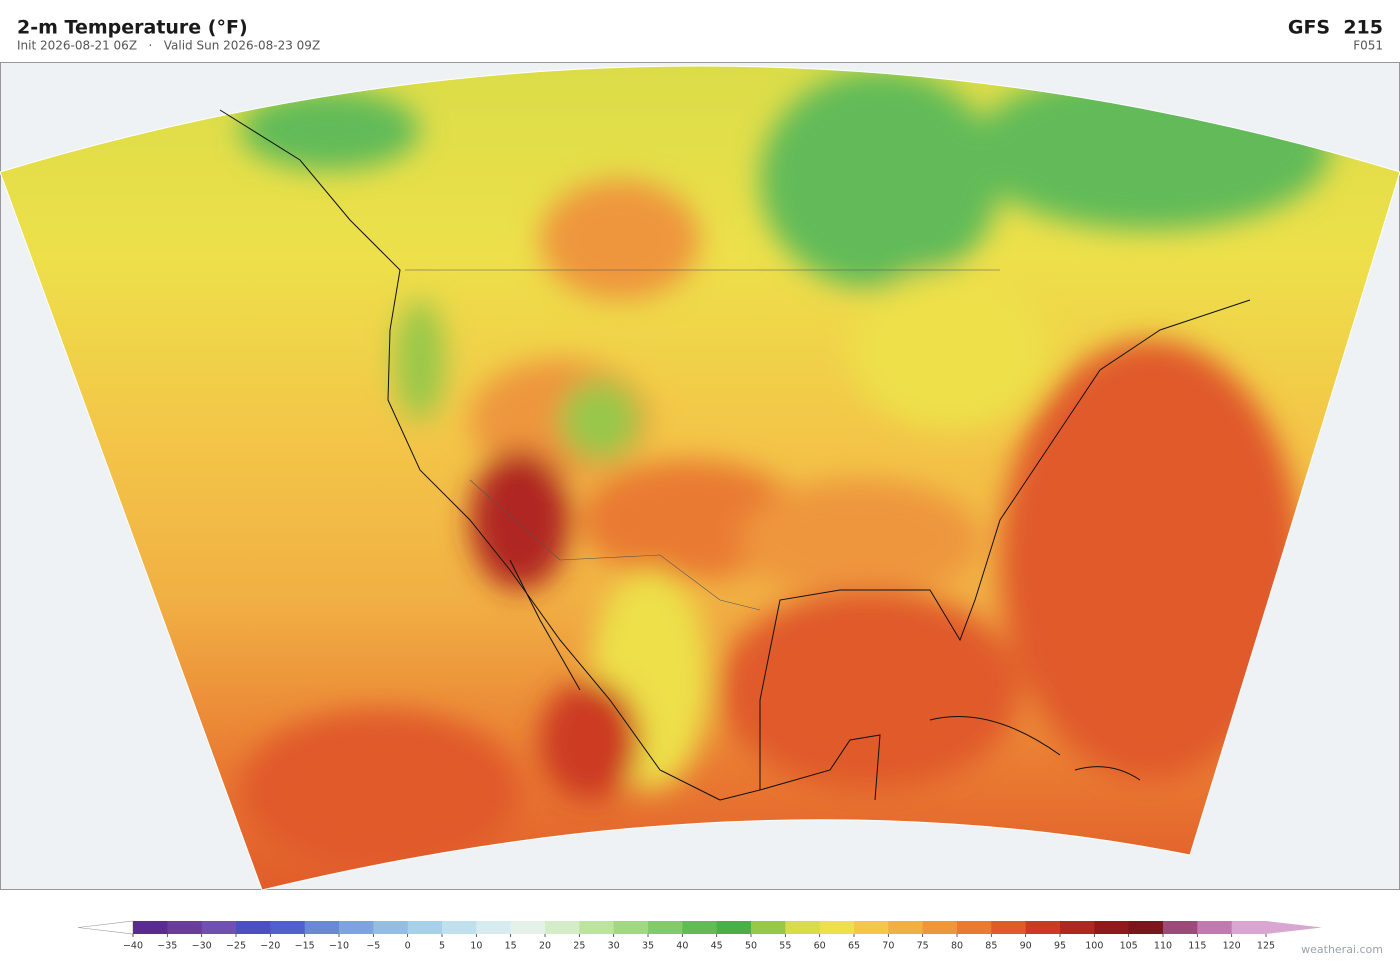  Describe the element at coordinates (305, 946) in the screenshot. I see `colorbar-tick-label: −15` at that location.